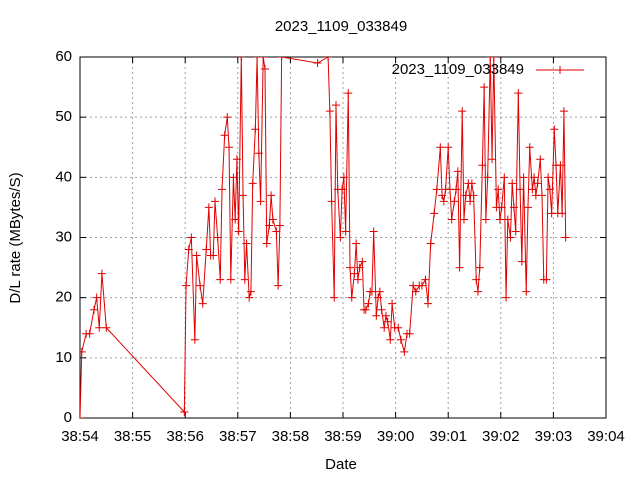 The width and height of the screenshot is (640, 480). I want to click on x-tick-label: 39:03, so click(554, 436).